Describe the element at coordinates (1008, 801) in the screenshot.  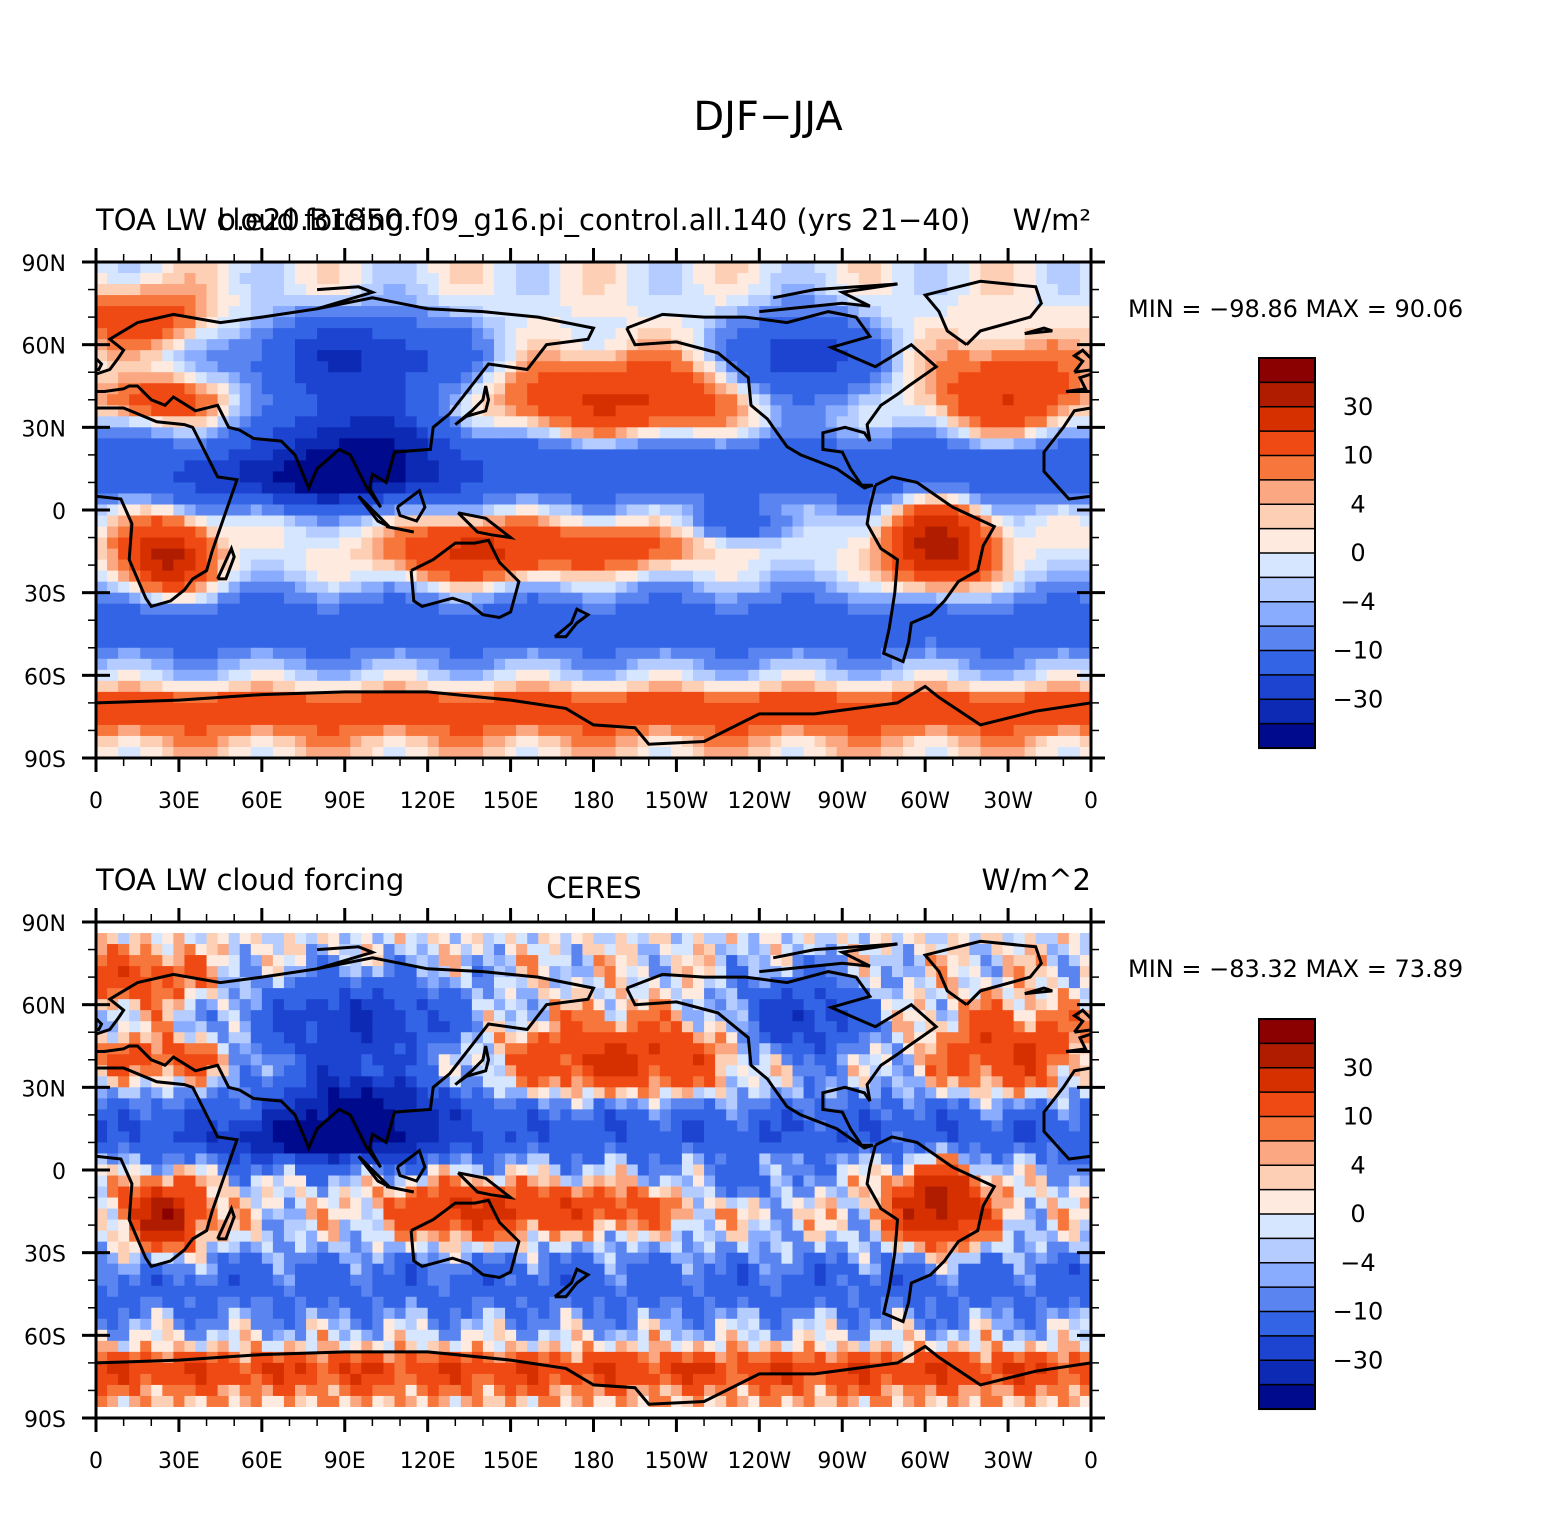
I see `lon-tick-label: 30W` at that location.